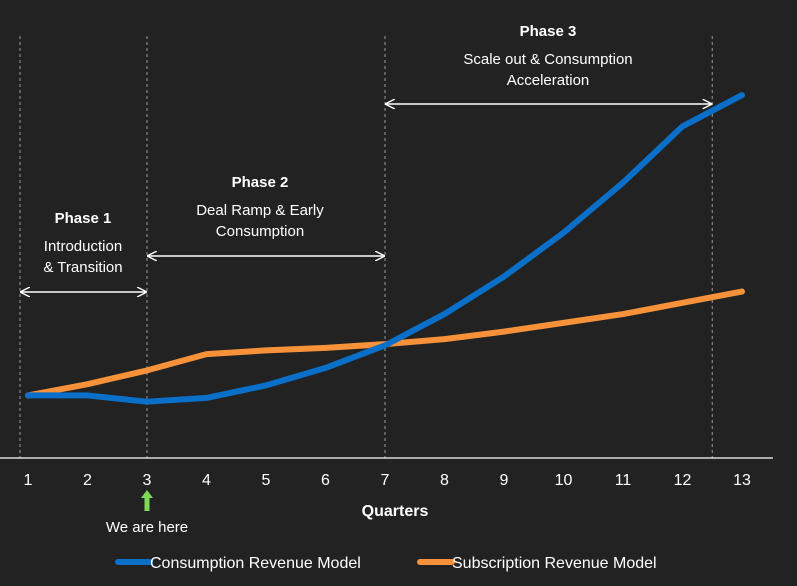  What do you see at coordinates (266, 480) in the screenshot?
I see `x-tick-label: 5` at bounding box center [266, 480].